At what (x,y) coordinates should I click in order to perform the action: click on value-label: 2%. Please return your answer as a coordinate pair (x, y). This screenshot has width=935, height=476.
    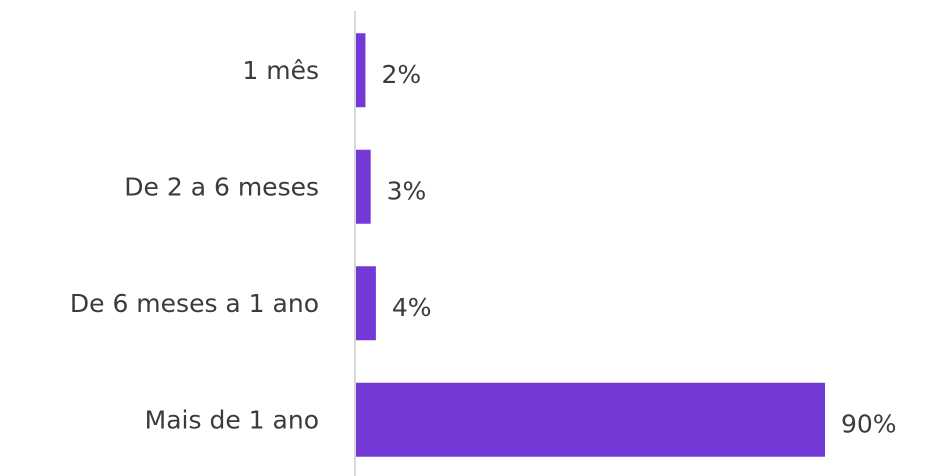
    Looking at the image, I should click on (401, 74).